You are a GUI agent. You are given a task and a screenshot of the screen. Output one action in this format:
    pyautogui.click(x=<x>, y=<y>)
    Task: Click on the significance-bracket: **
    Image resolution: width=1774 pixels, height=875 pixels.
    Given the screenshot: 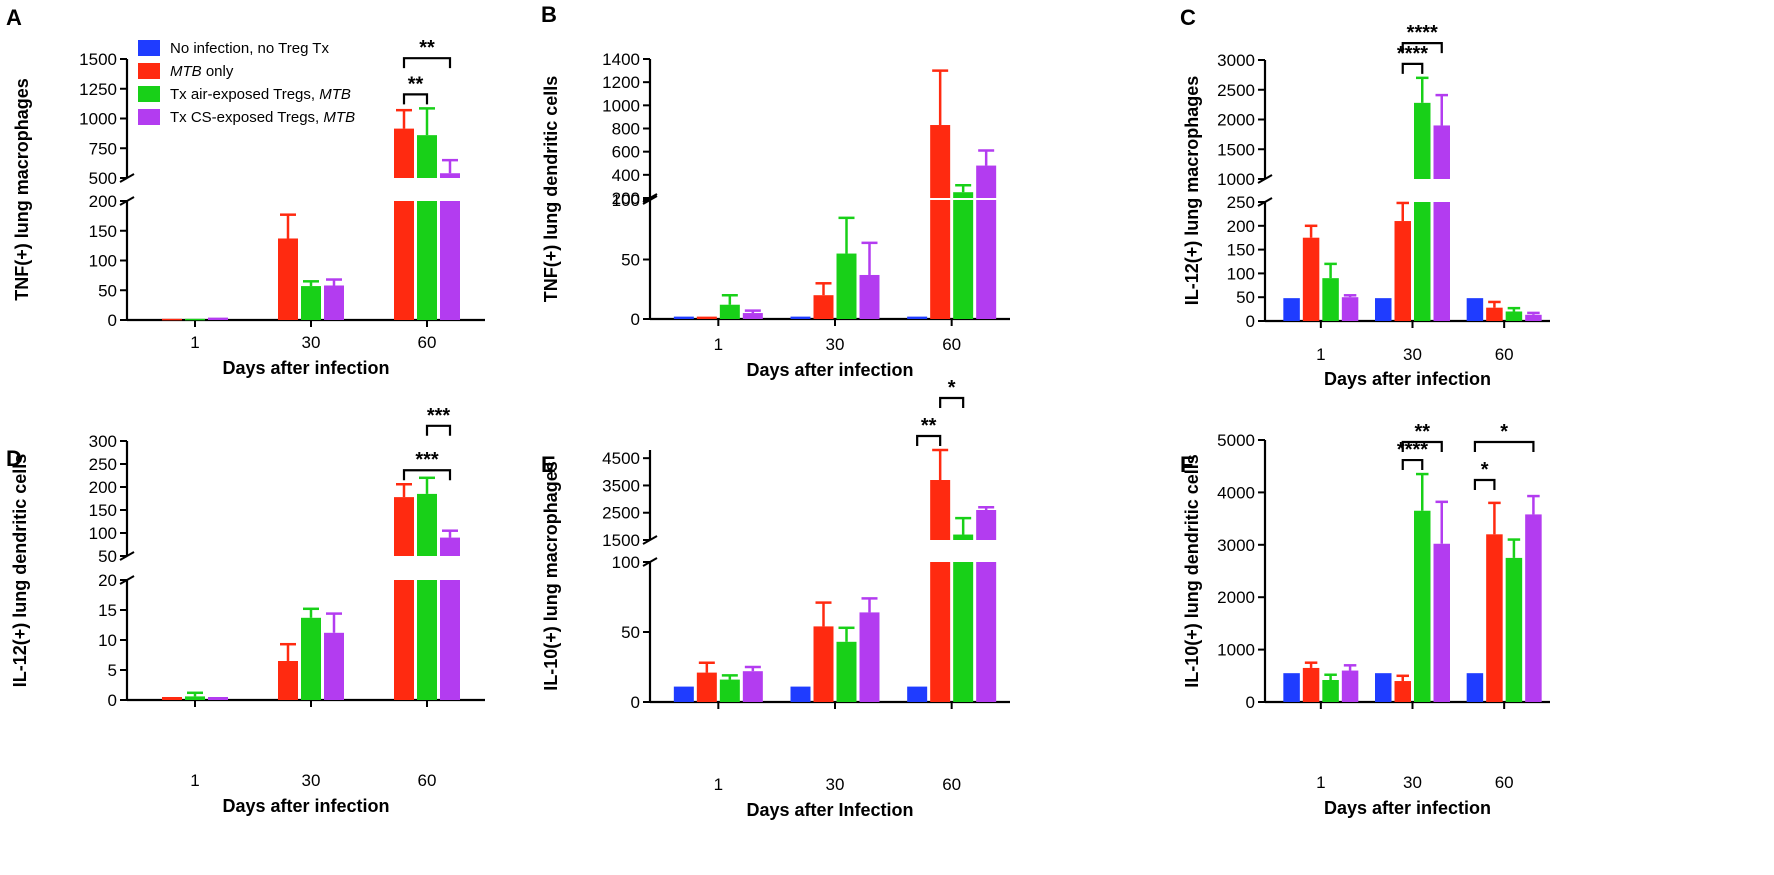 What is the action you would take?
    pyautogui.click(x=1422, y=436)
    